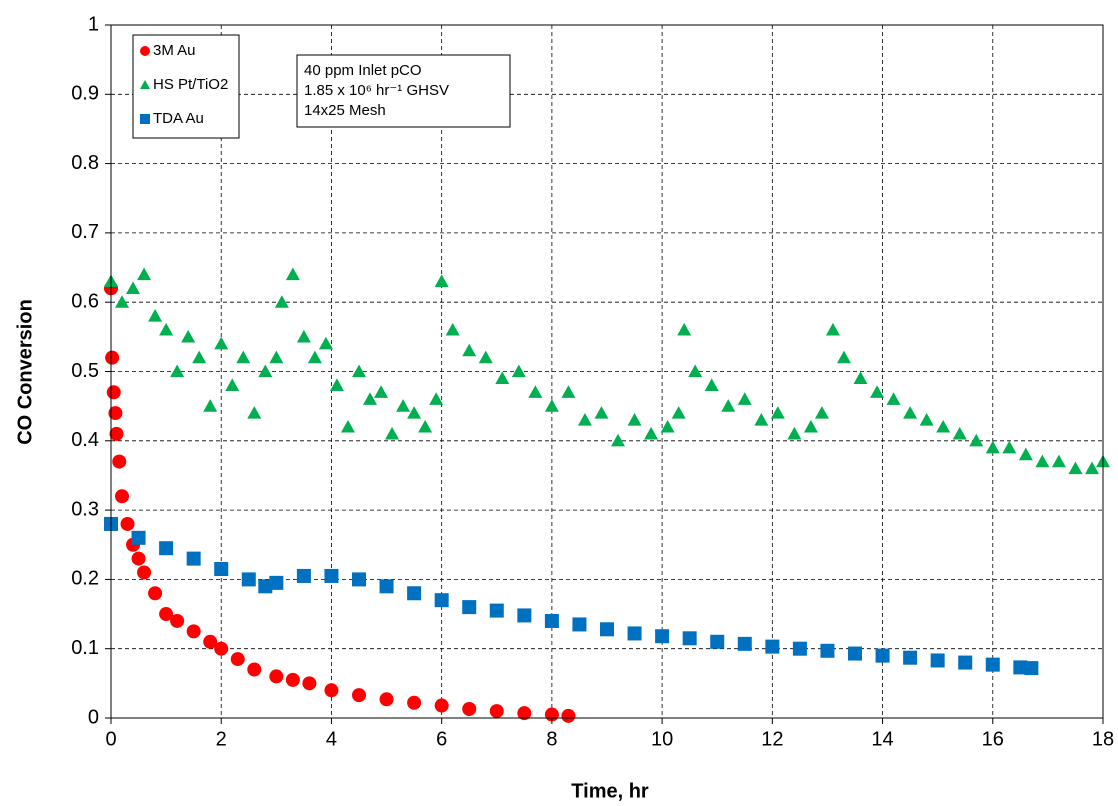 The height and width of the screenshot is (806, 1118). What do you see at coordinates (882, 739) in the screenshot?
I see `x-tick-label: 14` at bounding box center [882, 739].